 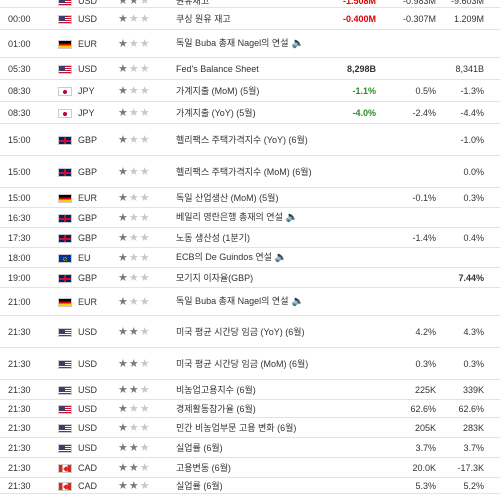 I want to click on table-row: 08:30 JPY ★★★ 가계지출 (MoM) (5월) -1.1% 0.5% -1.3%, so click(x=250, y=90).